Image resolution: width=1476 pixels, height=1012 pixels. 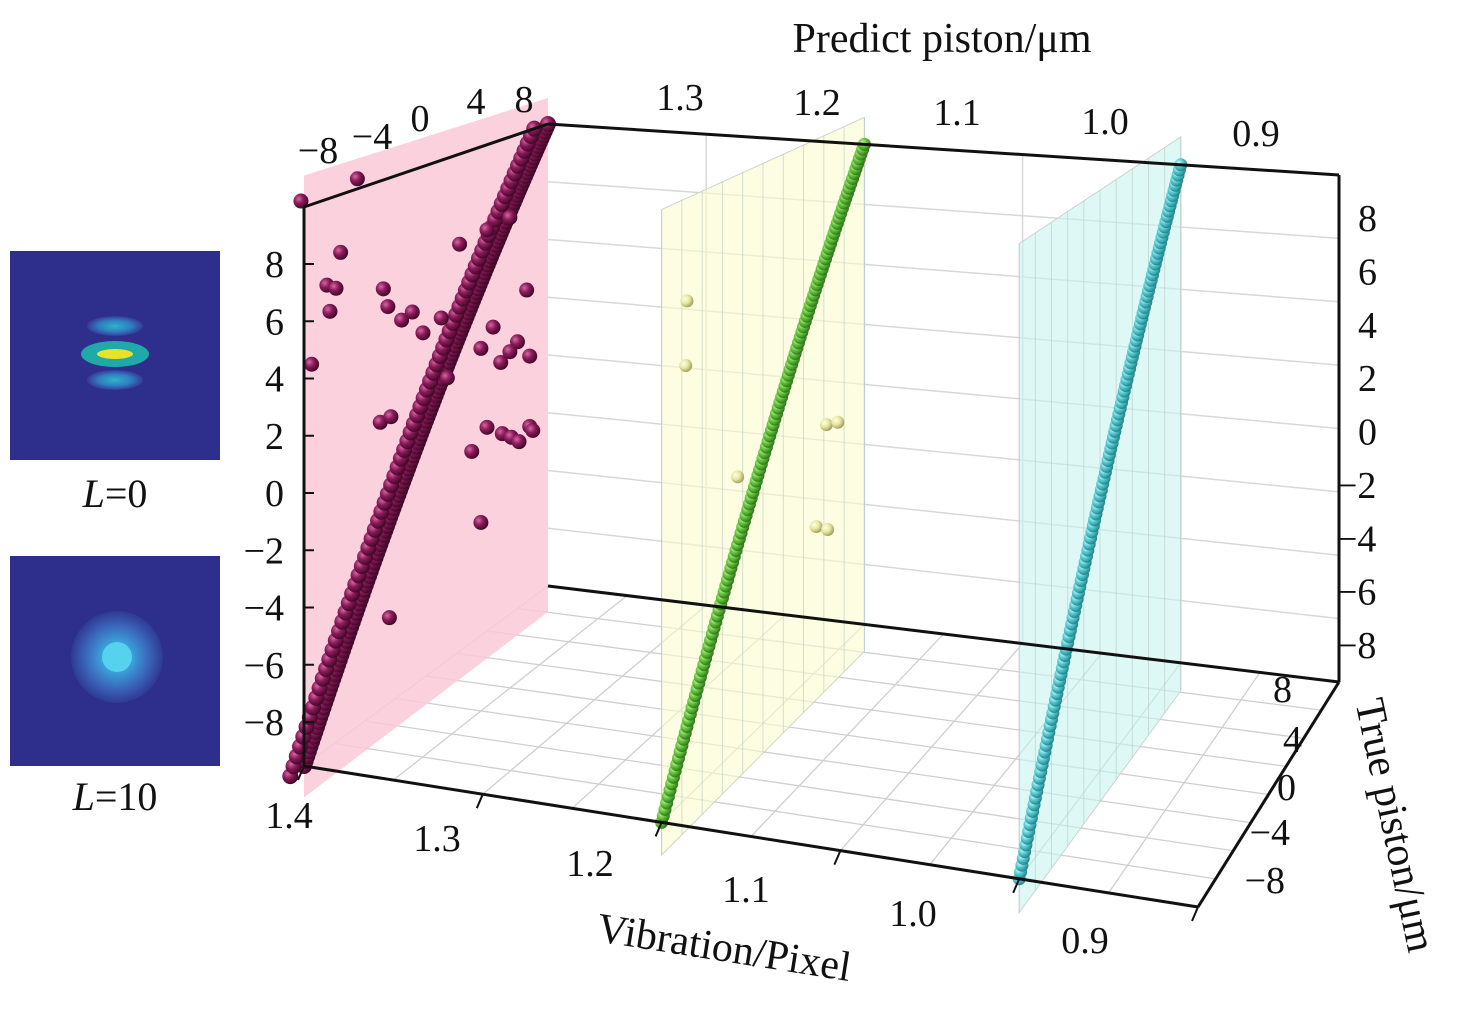 What do you see at coordinates (419, 448) in the screenshot?
I see `series-0-panel` at bounding box center [419, 448].